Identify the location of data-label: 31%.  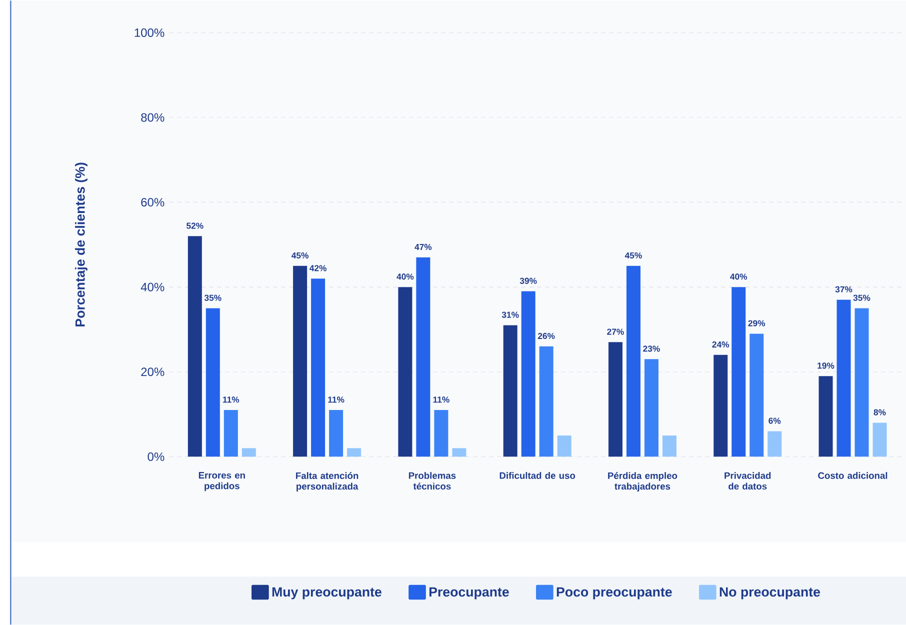
(510, 315).